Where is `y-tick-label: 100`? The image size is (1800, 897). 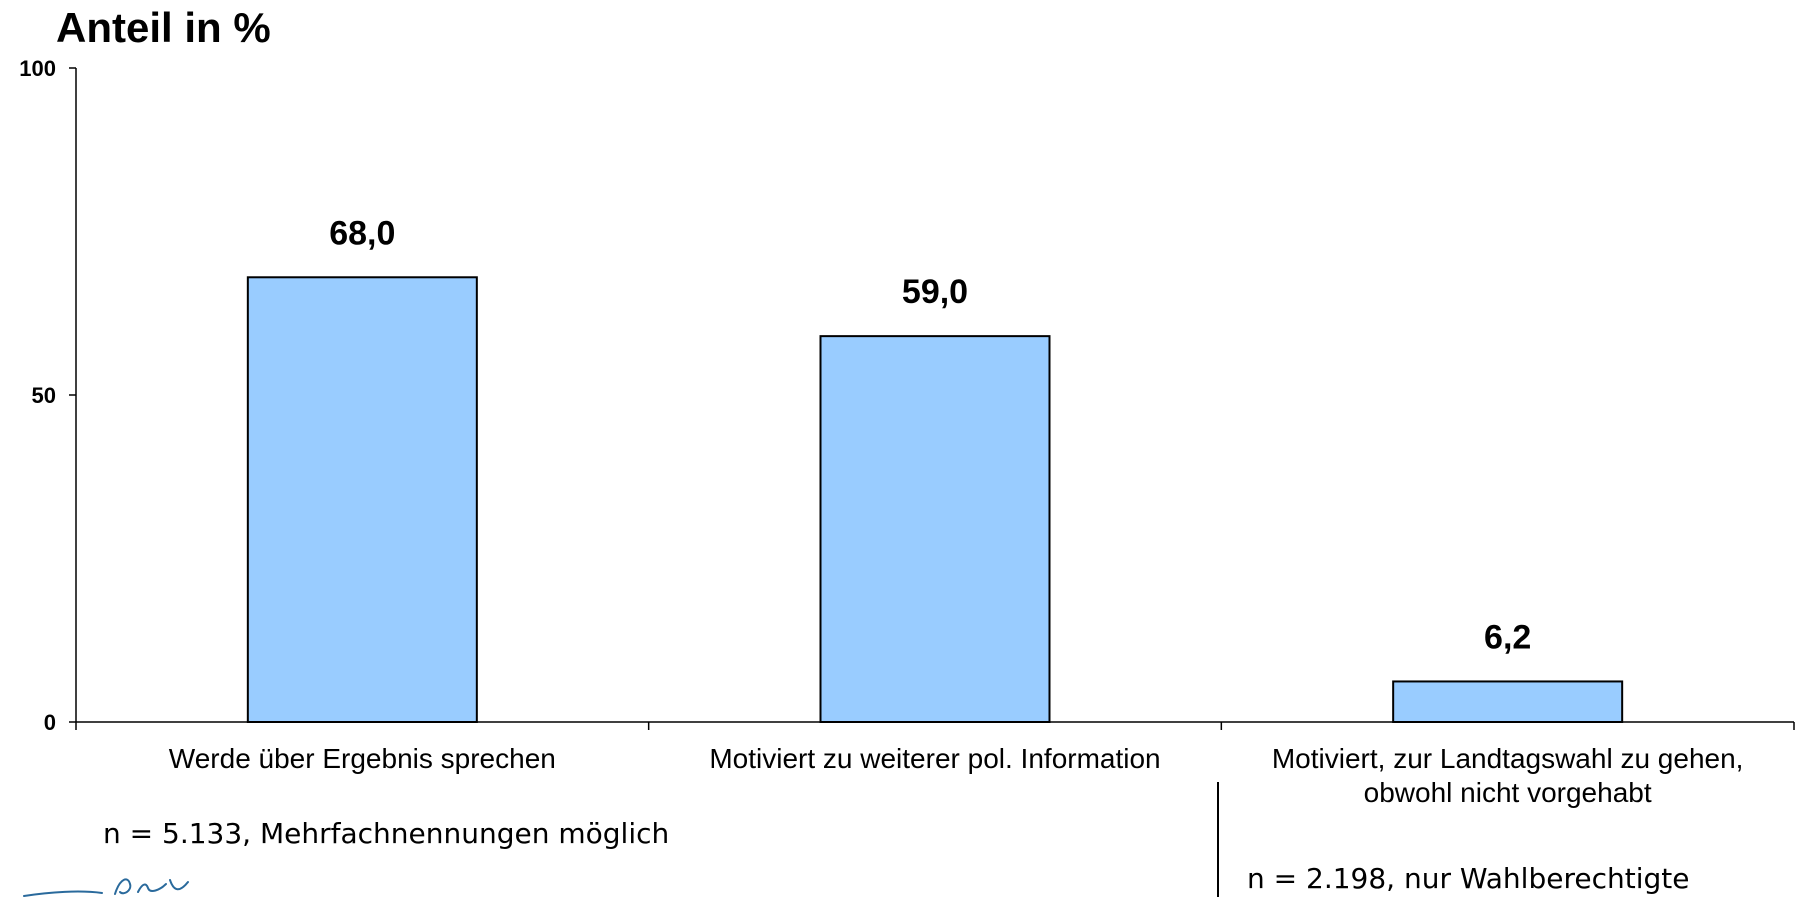
y-tick-label: 100 is located at coordinates (37, 68).